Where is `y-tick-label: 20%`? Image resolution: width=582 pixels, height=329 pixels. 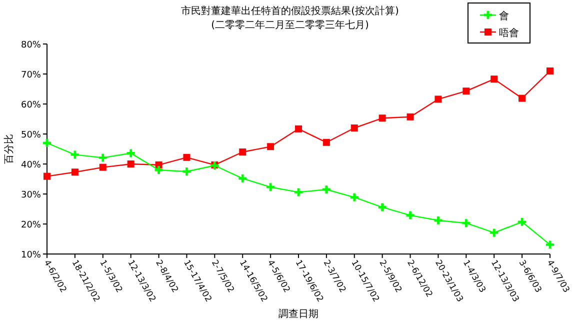 y-tick-label: 20% is located at coordinates (31, 225).